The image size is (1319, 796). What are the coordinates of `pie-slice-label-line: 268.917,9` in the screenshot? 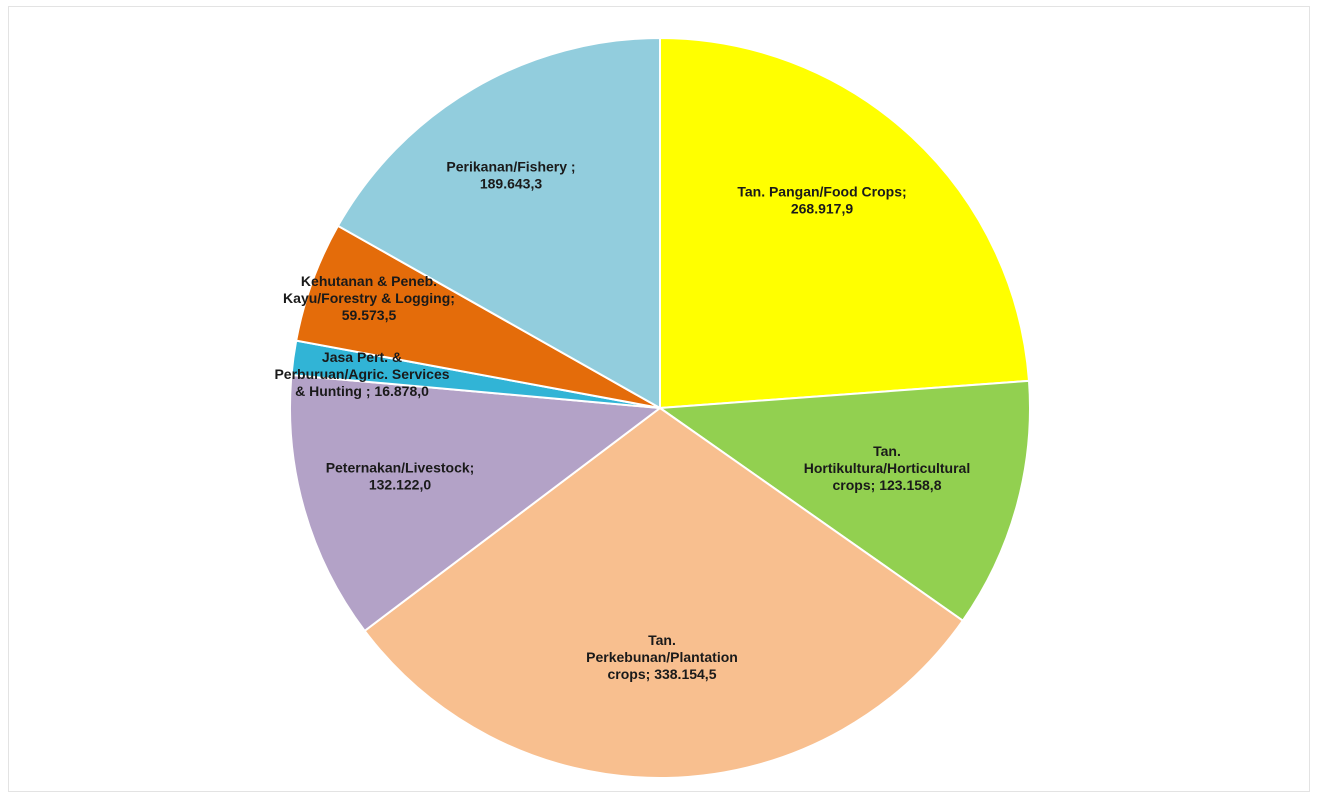 It's located at (822, 209).